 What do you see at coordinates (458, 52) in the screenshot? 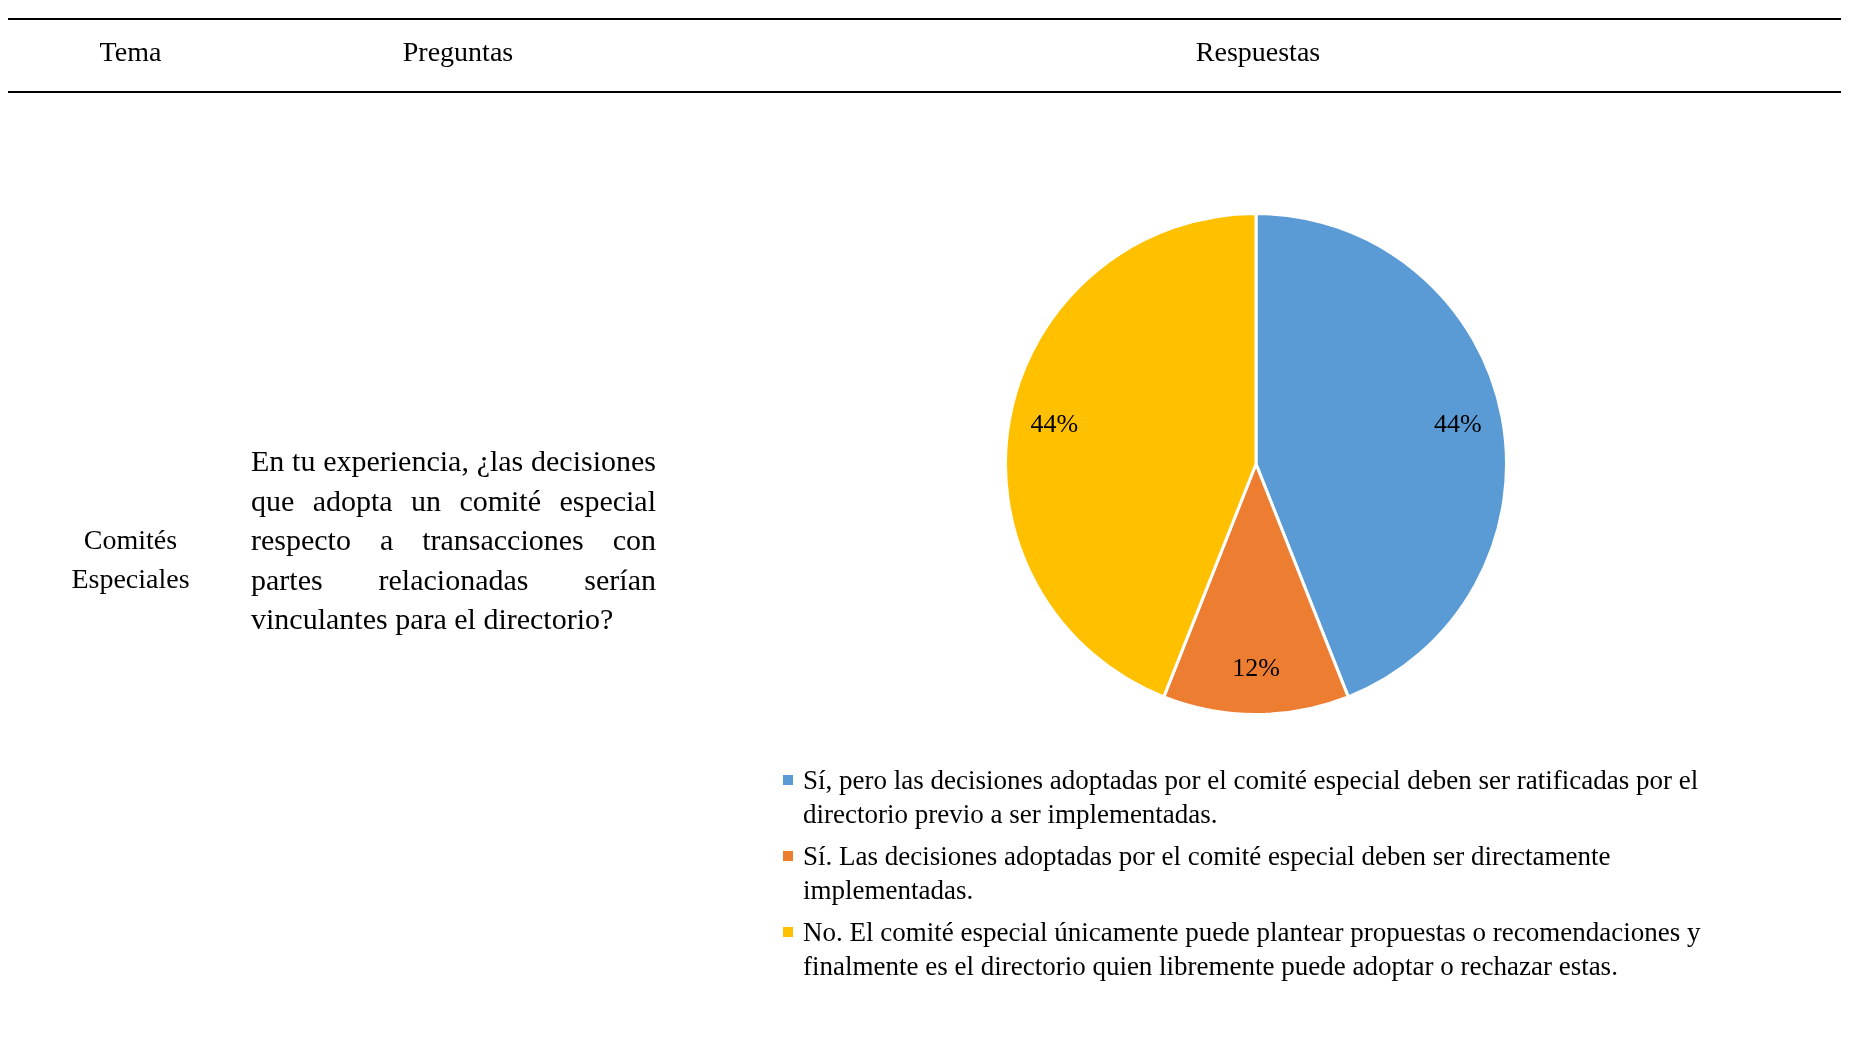
I see `text: Preguntas` at bounding box center [458, 52].